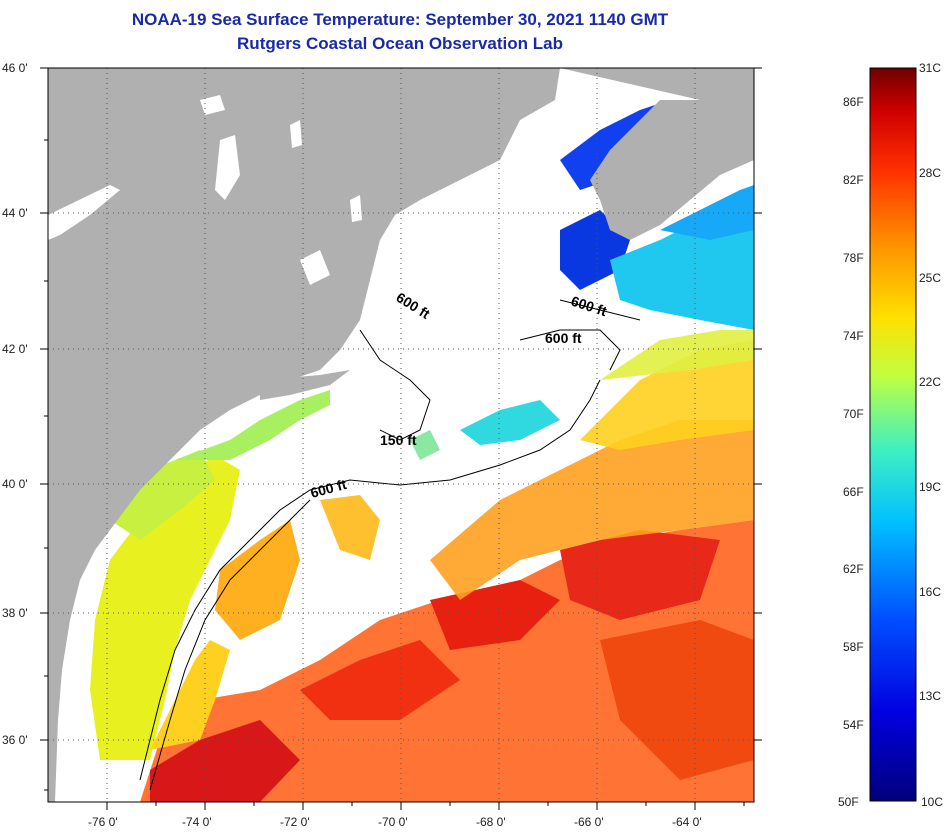 This screenshot has height=832, width=952. Describe the element at coordinates (893, 434) in the screenshot. I see `colorbar` at that location.